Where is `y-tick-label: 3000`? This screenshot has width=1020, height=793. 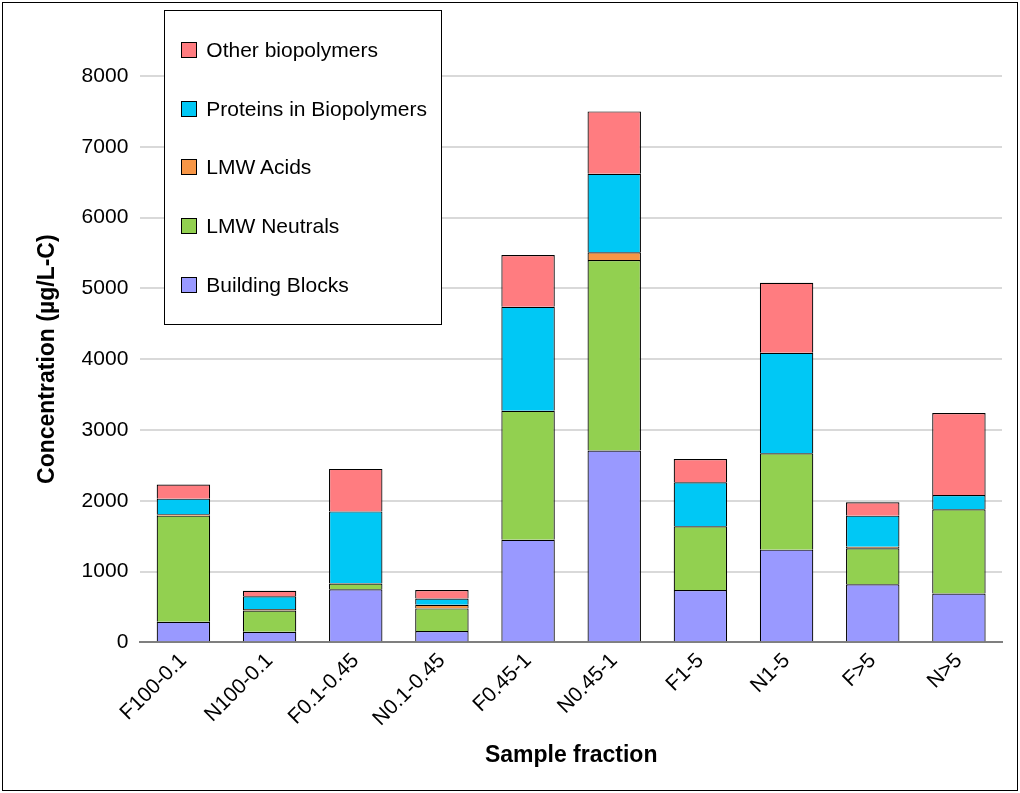
y-tick-label: 3000 is located at coordinates (105, 428).